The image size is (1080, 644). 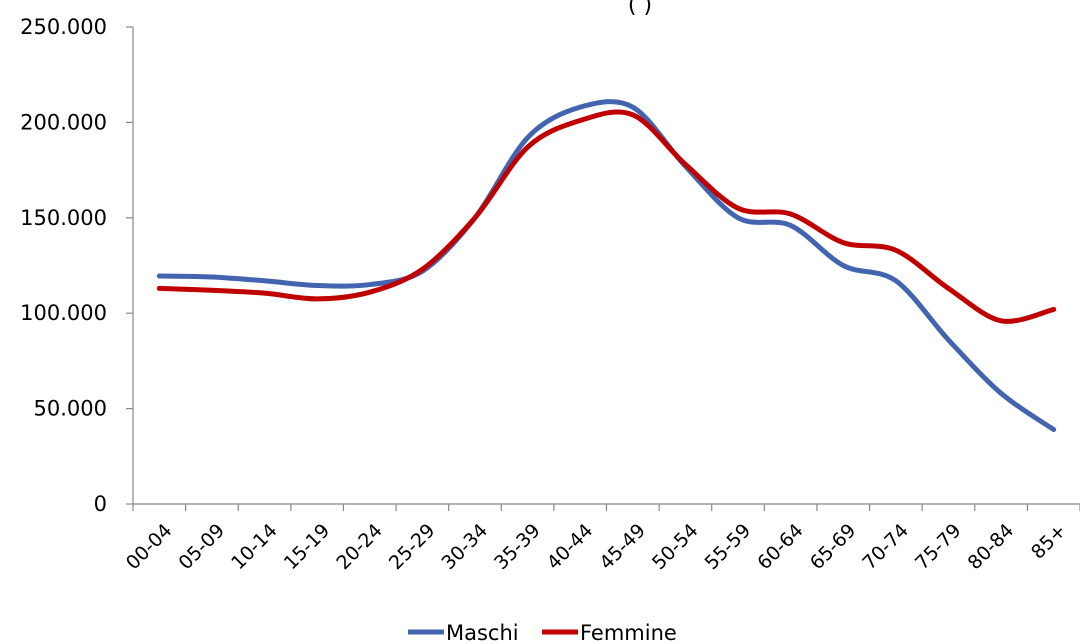 I want to click on x-tick-label: 00-04, so click(x=149, y=547).